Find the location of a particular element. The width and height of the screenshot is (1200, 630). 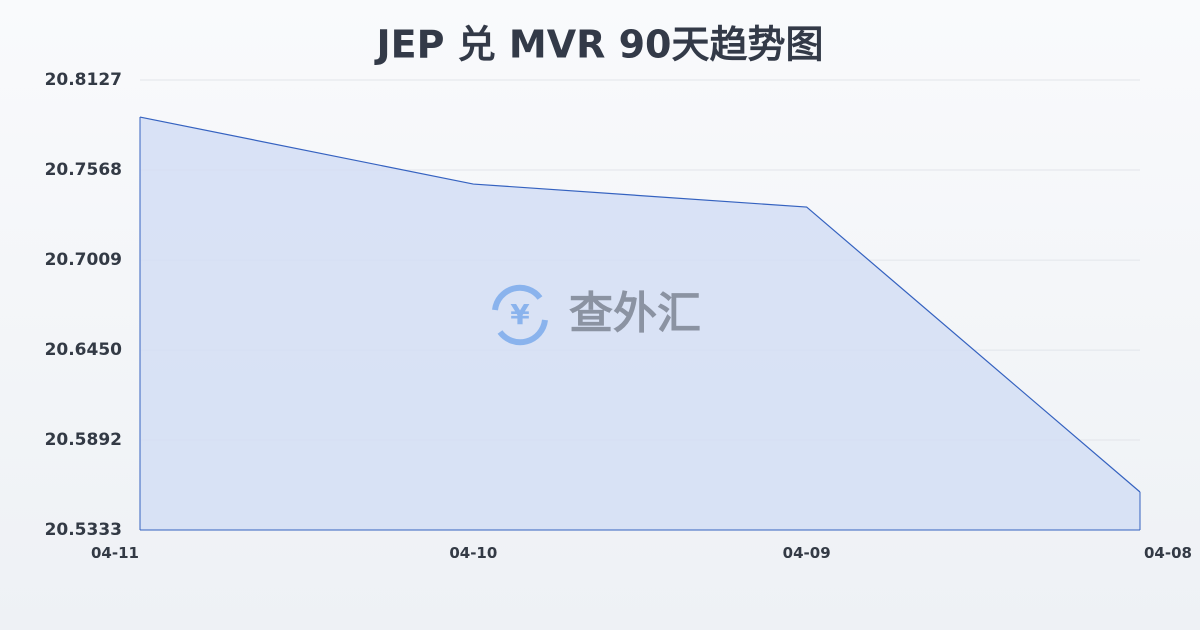

y-tick-label: 20.5333 is located at coordinates (83, 530).